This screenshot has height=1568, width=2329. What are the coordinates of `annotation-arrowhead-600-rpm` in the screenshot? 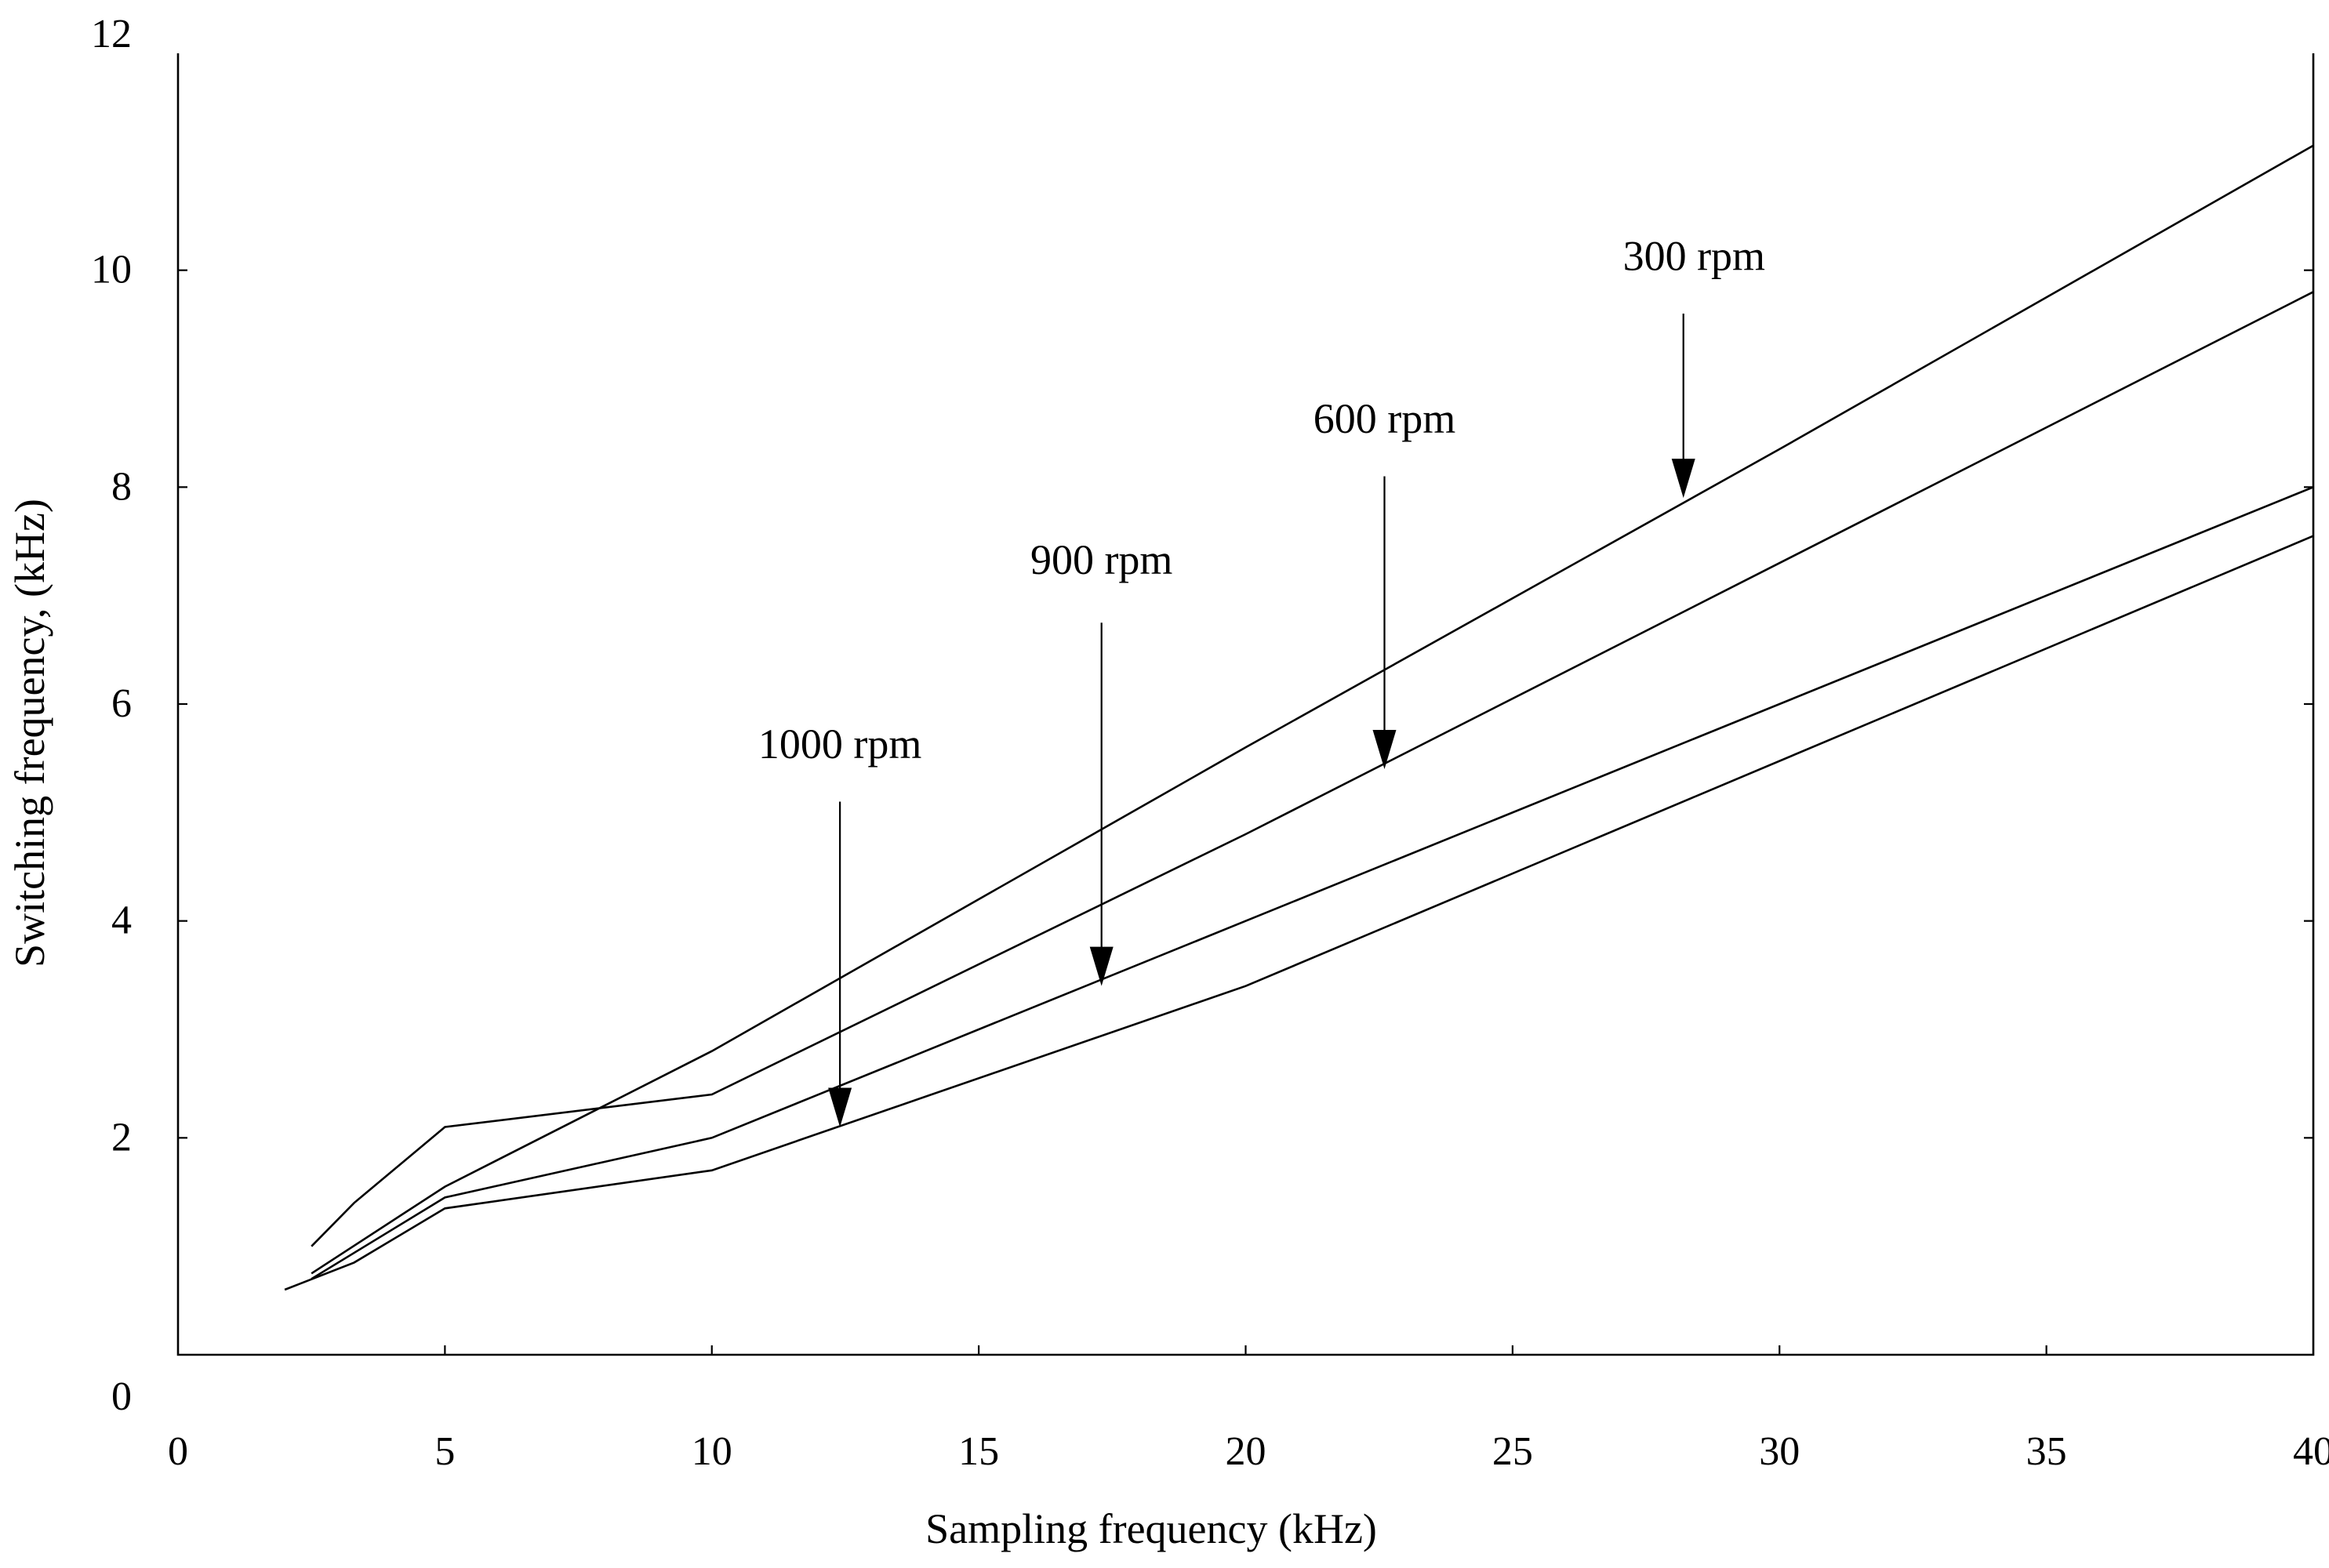 It's located at (1384, 749).